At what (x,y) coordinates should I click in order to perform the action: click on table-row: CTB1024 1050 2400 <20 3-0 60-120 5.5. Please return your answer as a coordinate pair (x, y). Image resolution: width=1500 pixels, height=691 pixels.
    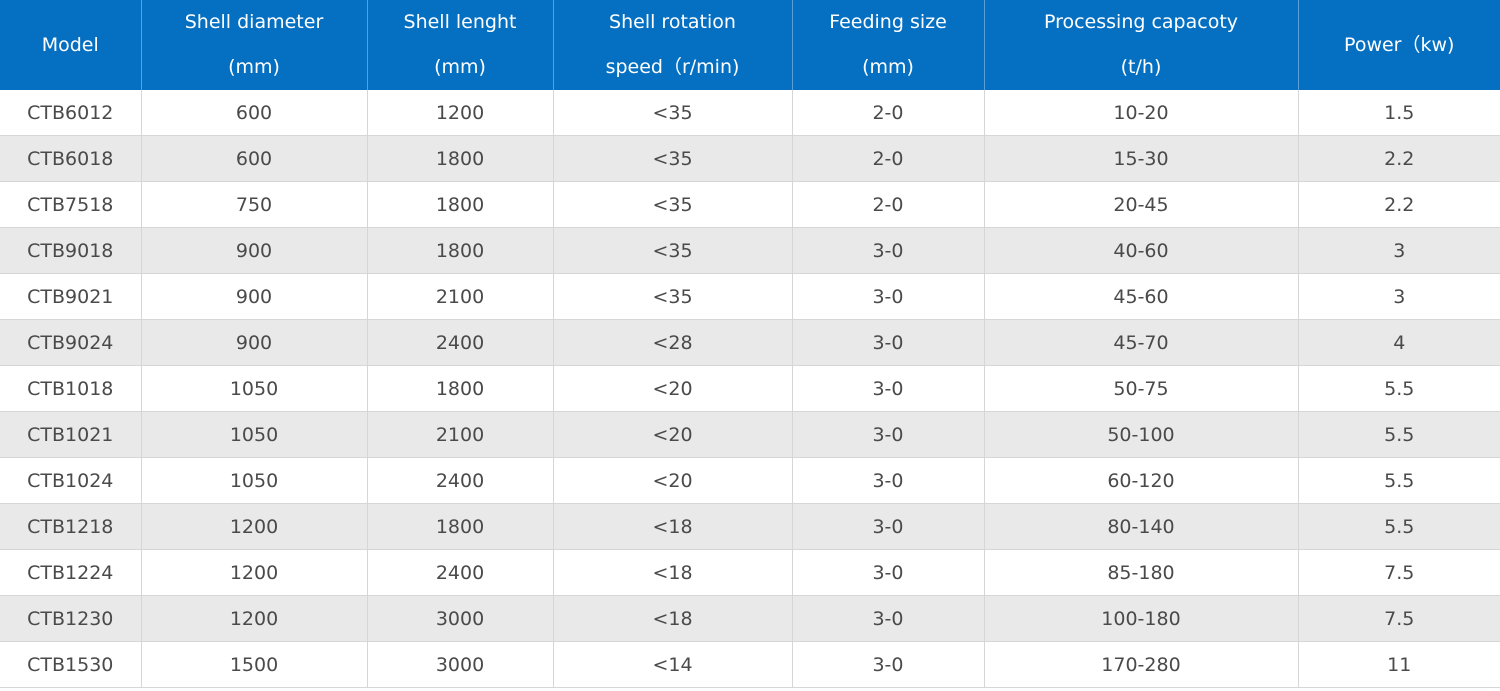
    Looking at the image, I should click on (750, 480).